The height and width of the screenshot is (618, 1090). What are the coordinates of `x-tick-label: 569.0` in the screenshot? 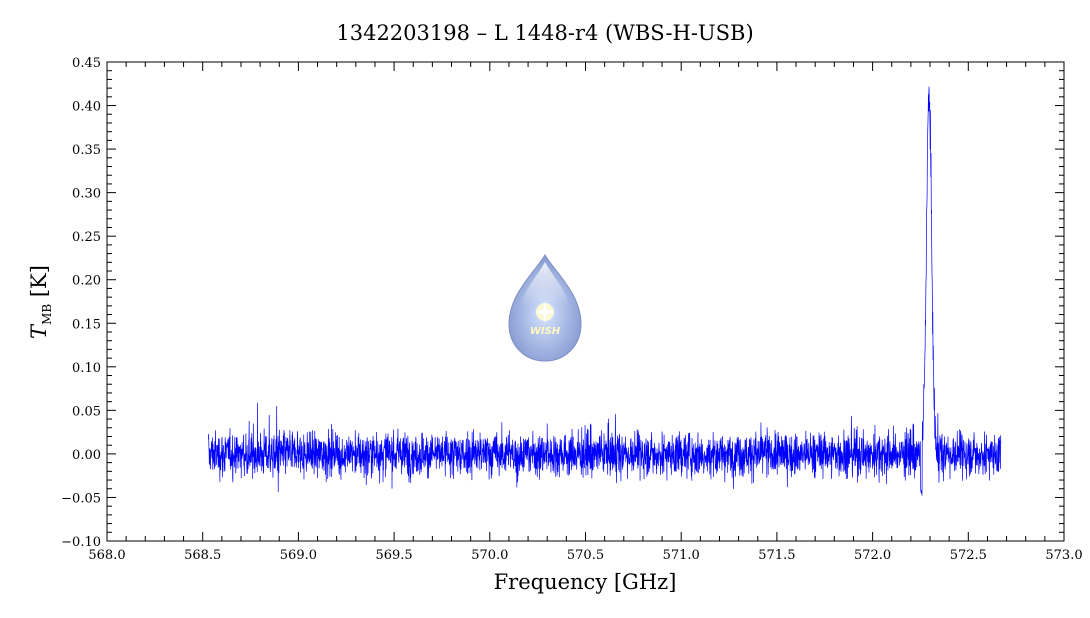 It's located at (298, 555).